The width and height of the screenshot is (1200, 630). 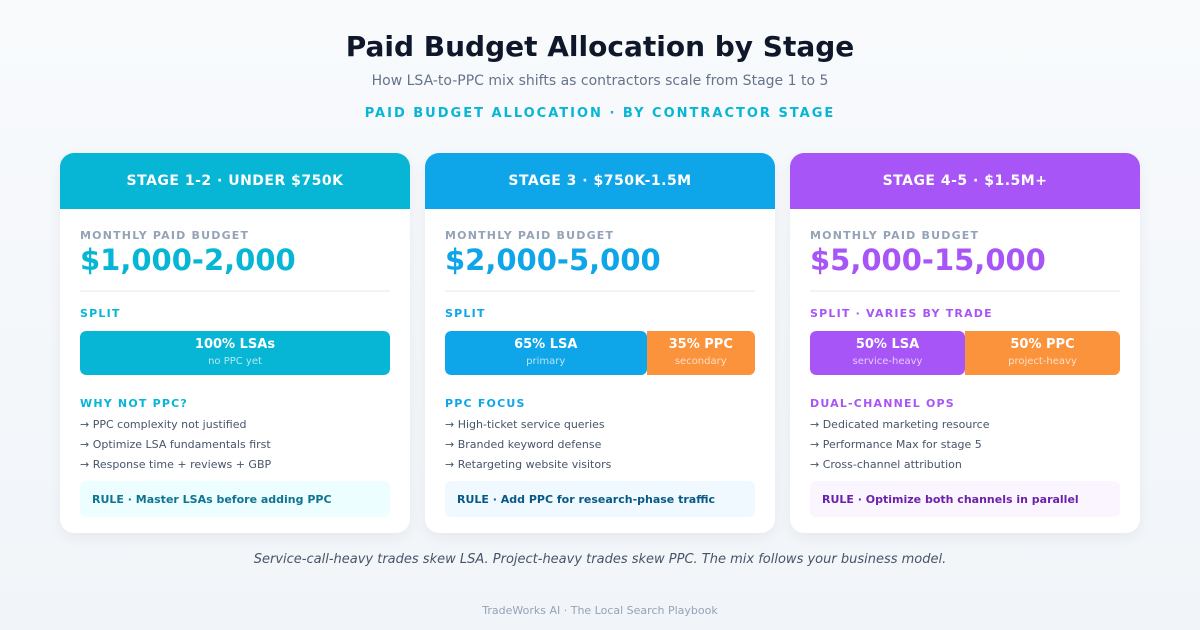 What do you see at coordinates (896, 444) in the screenshot?
I see `list-item: → Performance Max for stage 5` at bounding box center [896, 444].